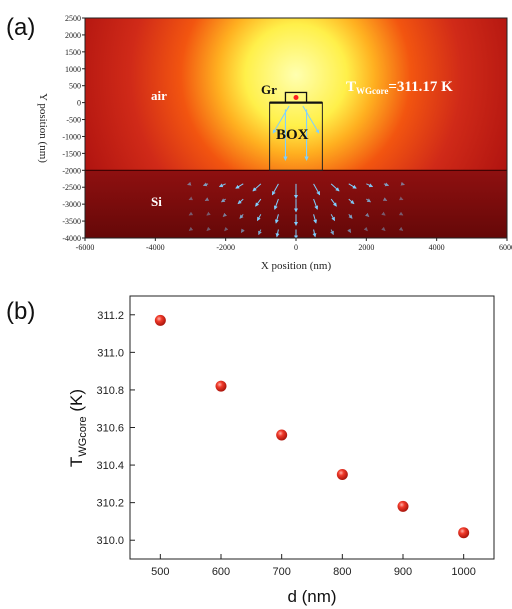 This screenshot has height=609, width=512. I want to click on waveguide-core, so click(296, 97).